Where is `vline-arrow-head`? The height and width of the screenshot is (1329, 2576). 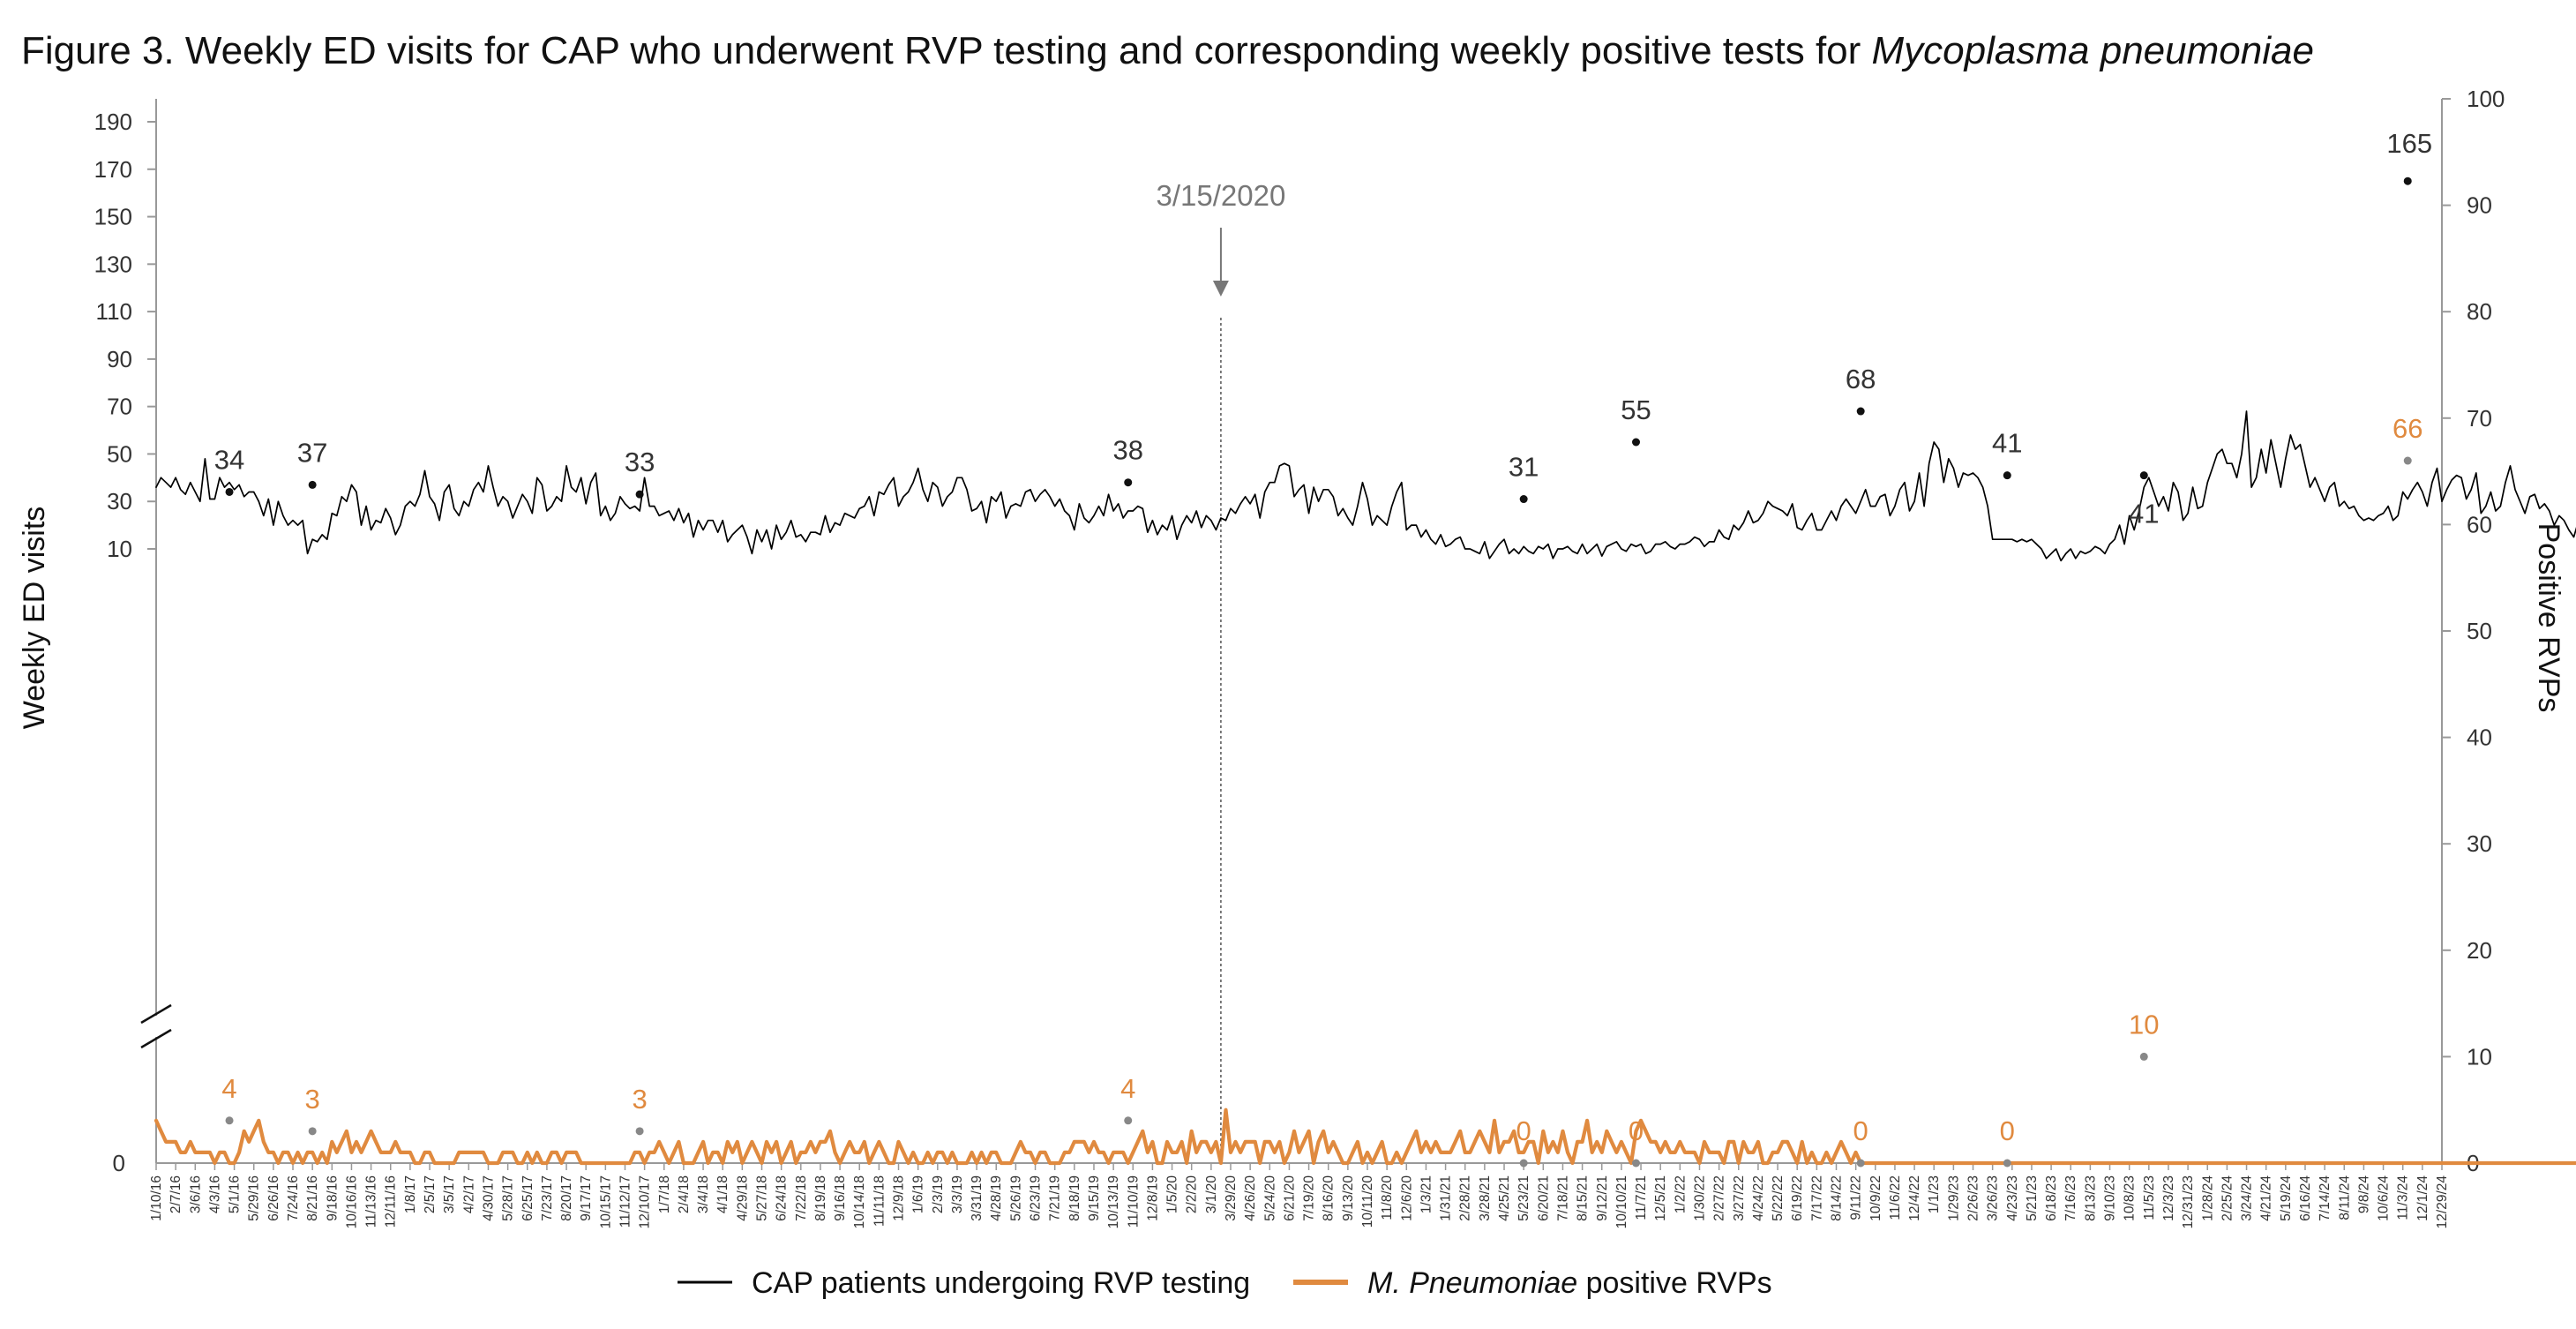
vline-arrow-head is located at coordinates (1220, 289).